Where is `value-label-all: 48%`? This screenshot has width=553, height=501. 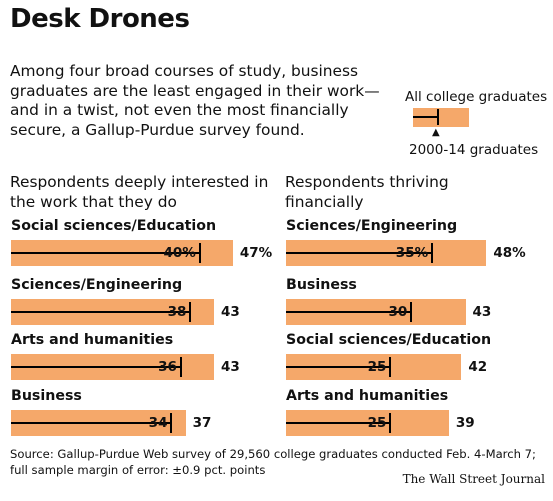 value-label-all: 48% is located at coordinates (509, 253).